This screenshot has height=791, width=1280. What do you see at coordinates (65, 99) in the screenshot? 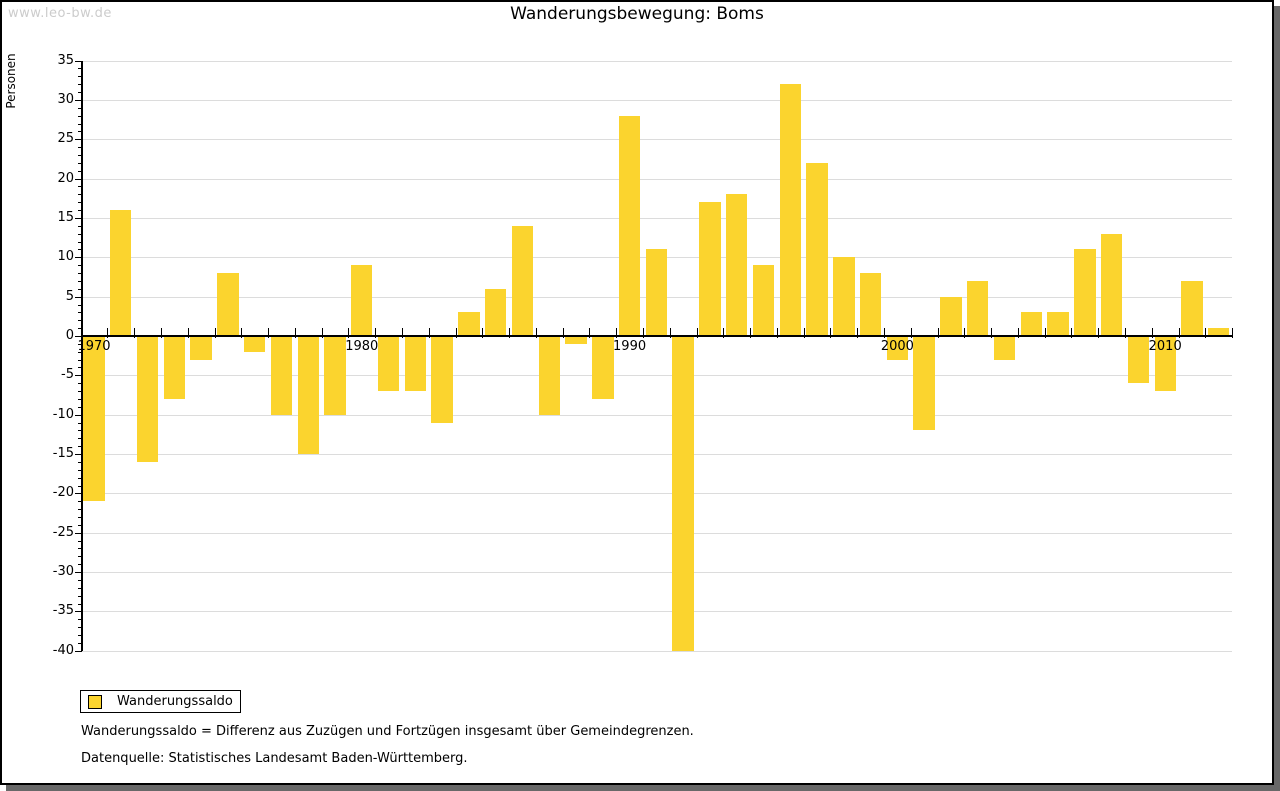
I see `y-tick-label: 30` at bounding box center [65, 99].